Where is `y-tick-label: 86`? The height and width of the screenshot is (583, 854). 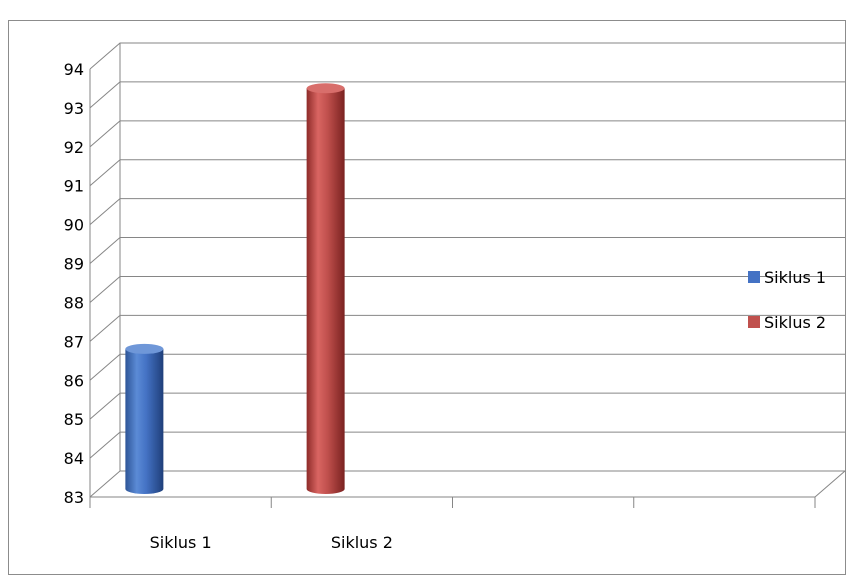 y-tick-label: 86 is located at coordinates (74, 380).